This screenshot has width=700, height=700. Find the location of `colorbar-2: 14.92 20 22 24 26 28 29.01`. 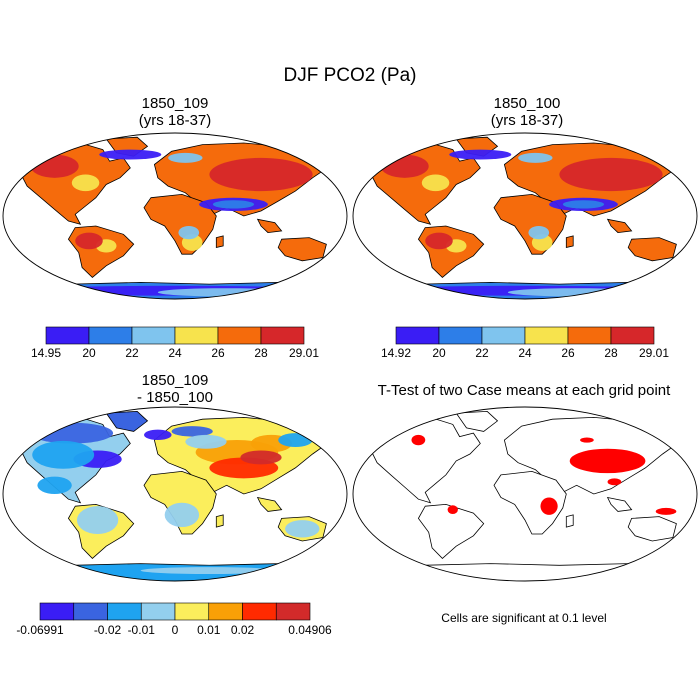

colorbar-2: 14.92 20 22 24 26 28 29.01 is located at coordinates (525, 343).